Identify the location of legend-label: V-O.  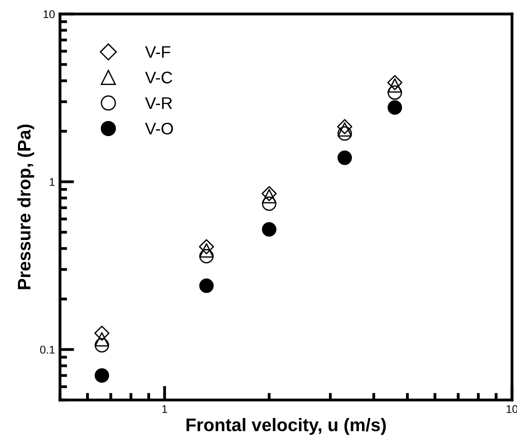
(159, 128).